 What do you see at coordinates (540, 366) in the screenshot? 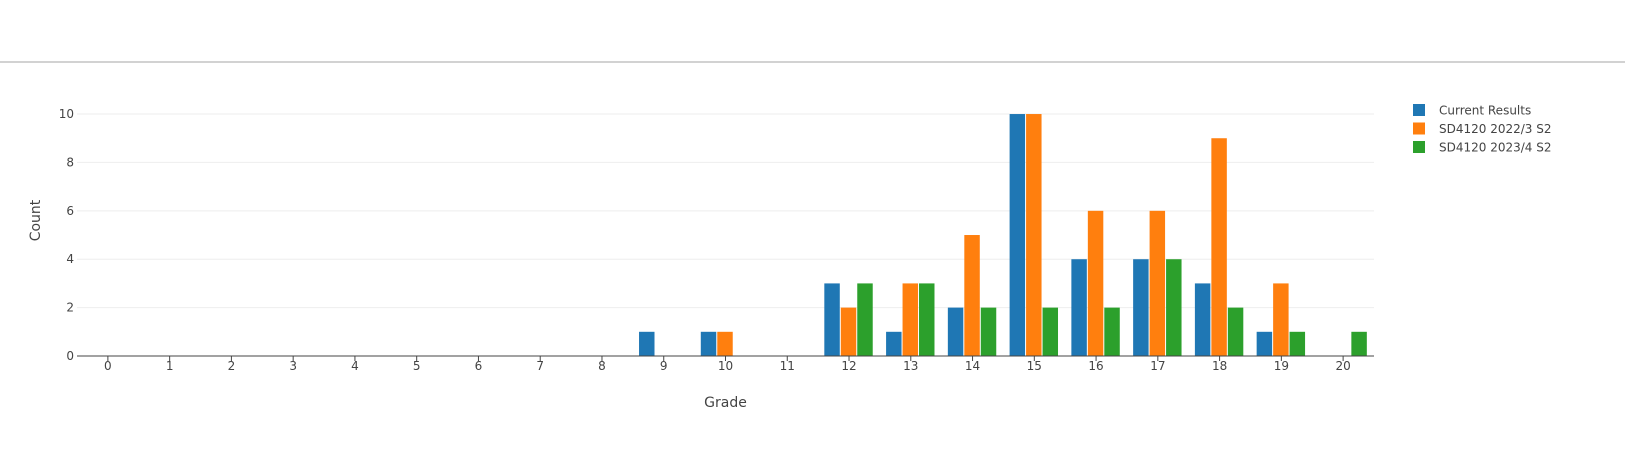
I see `x-tick-label: 7` at bounding box center [540, 366].